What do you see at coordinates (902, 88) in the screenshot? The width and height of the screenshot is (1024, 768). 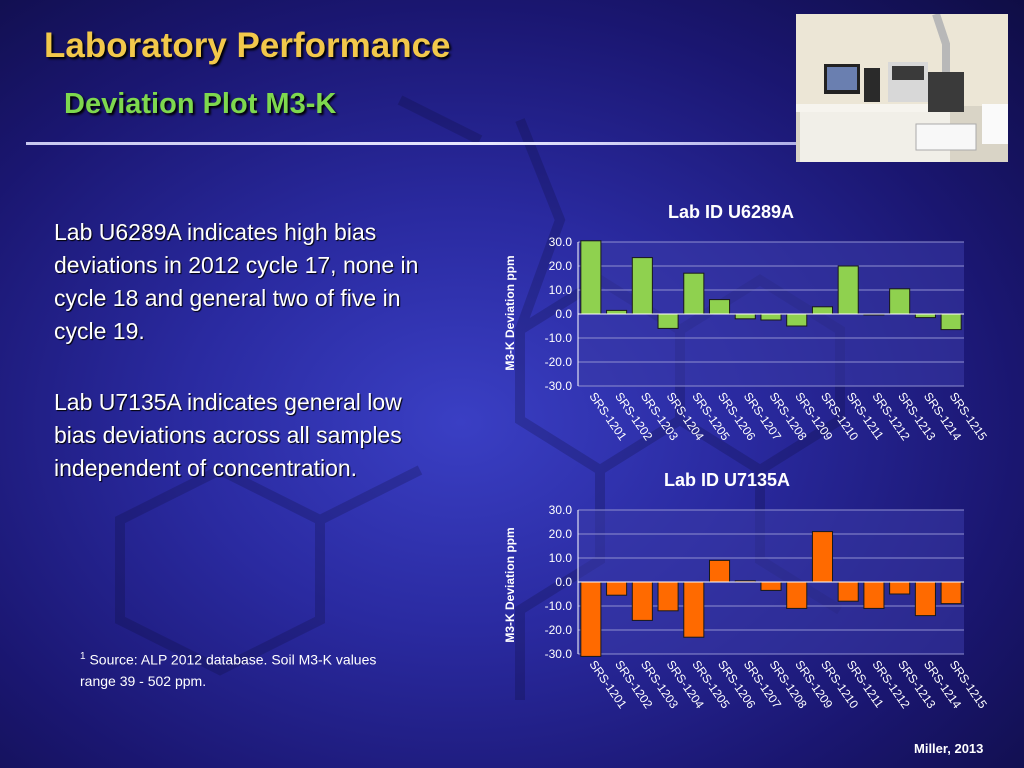 I see `lab-photo` at bounding box center [902, 88].